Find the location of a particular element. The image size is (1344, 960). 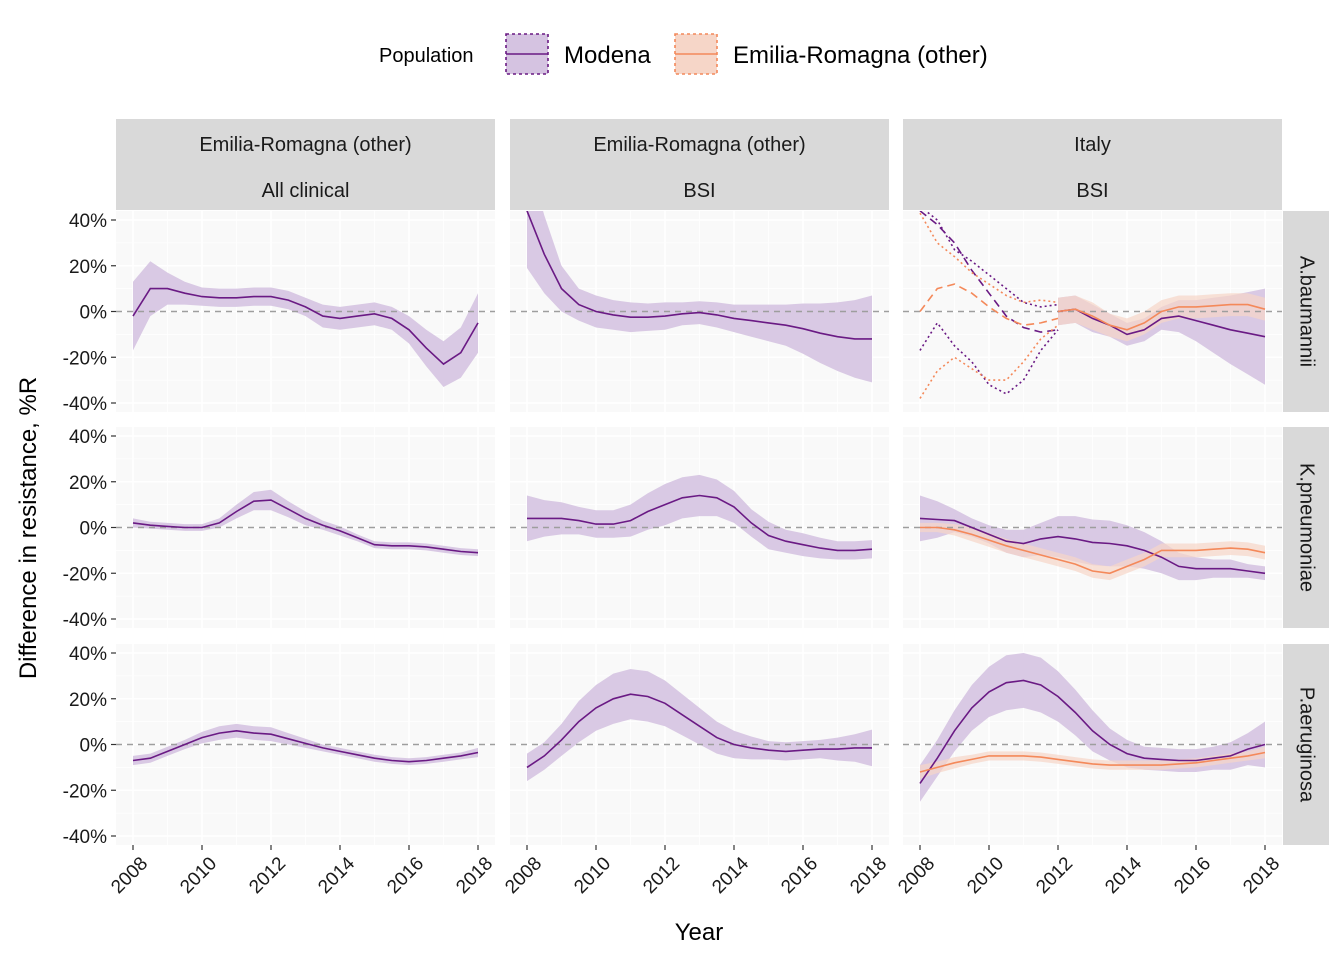

legend-label-emilia-romagna: Emilia-Romagna (other) is located at coordinates (860, 55).